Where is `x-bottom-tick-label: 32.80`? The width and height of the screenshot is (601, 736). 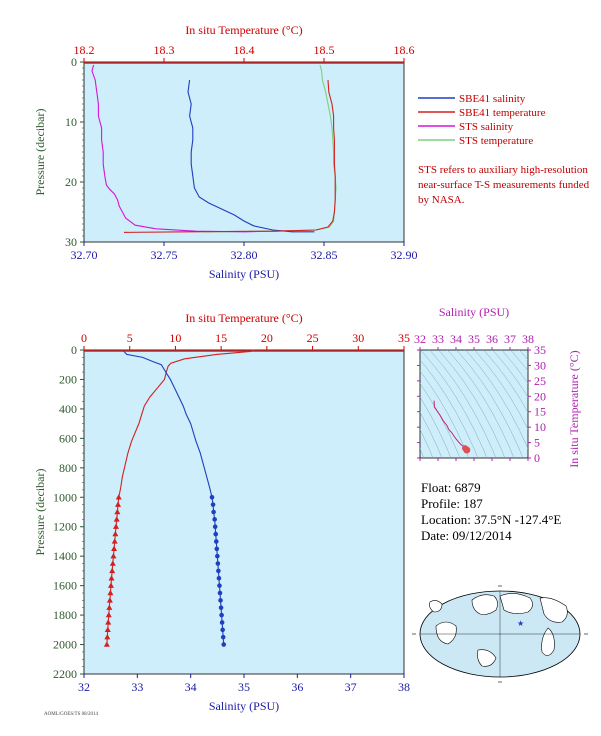
x-bottom-tick-label: 32.80 is located at coordinates (244, 255).